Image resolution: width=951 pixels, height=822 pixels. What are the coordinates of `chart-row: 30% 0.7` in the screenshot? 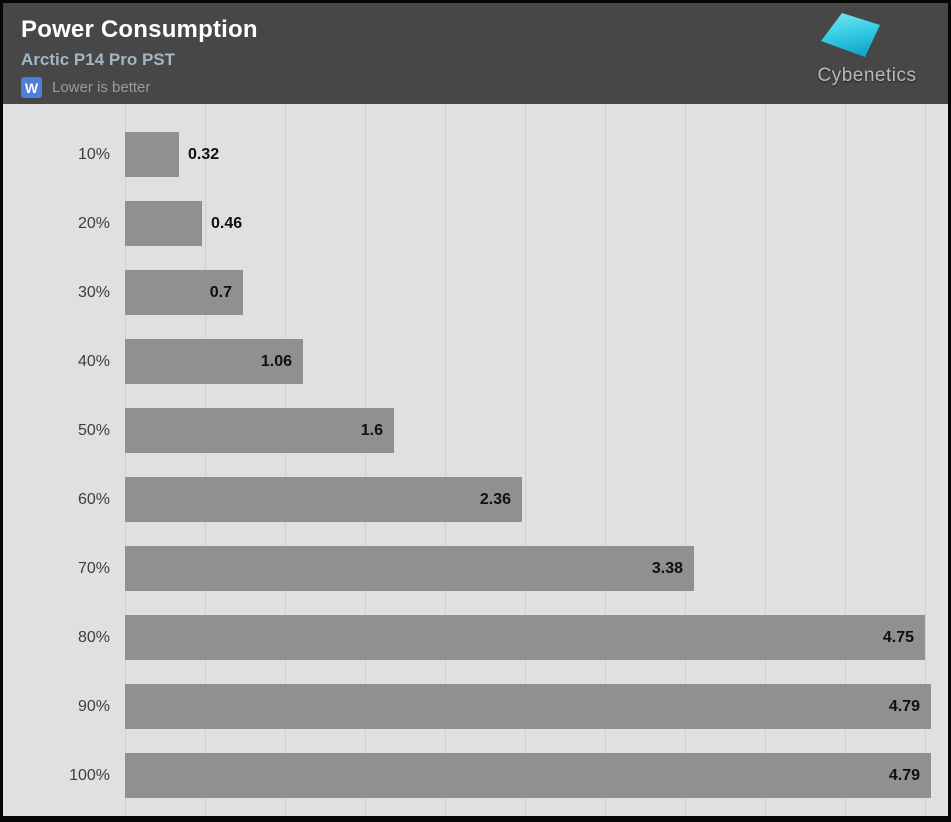 It's located at (475, 292).